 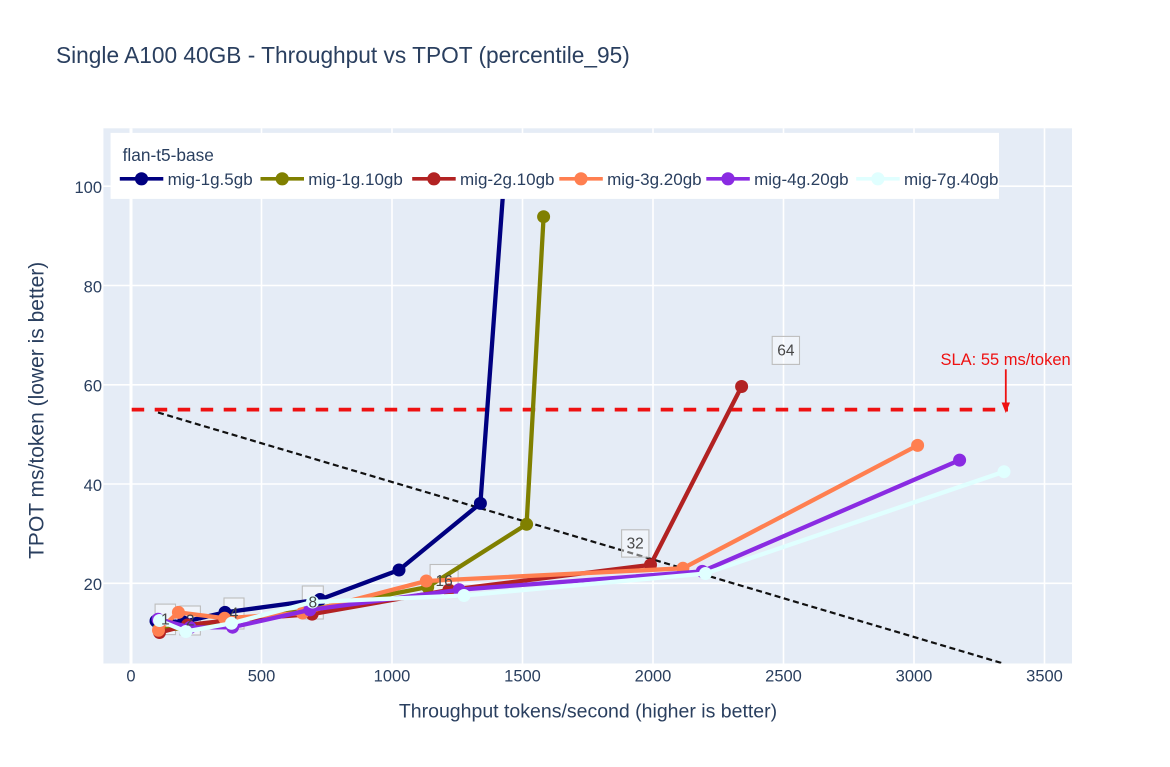 What do you see at coordinates (93, 486) in the screenshot?
I see `svg-text: 40` at bounding box center [93, 486].